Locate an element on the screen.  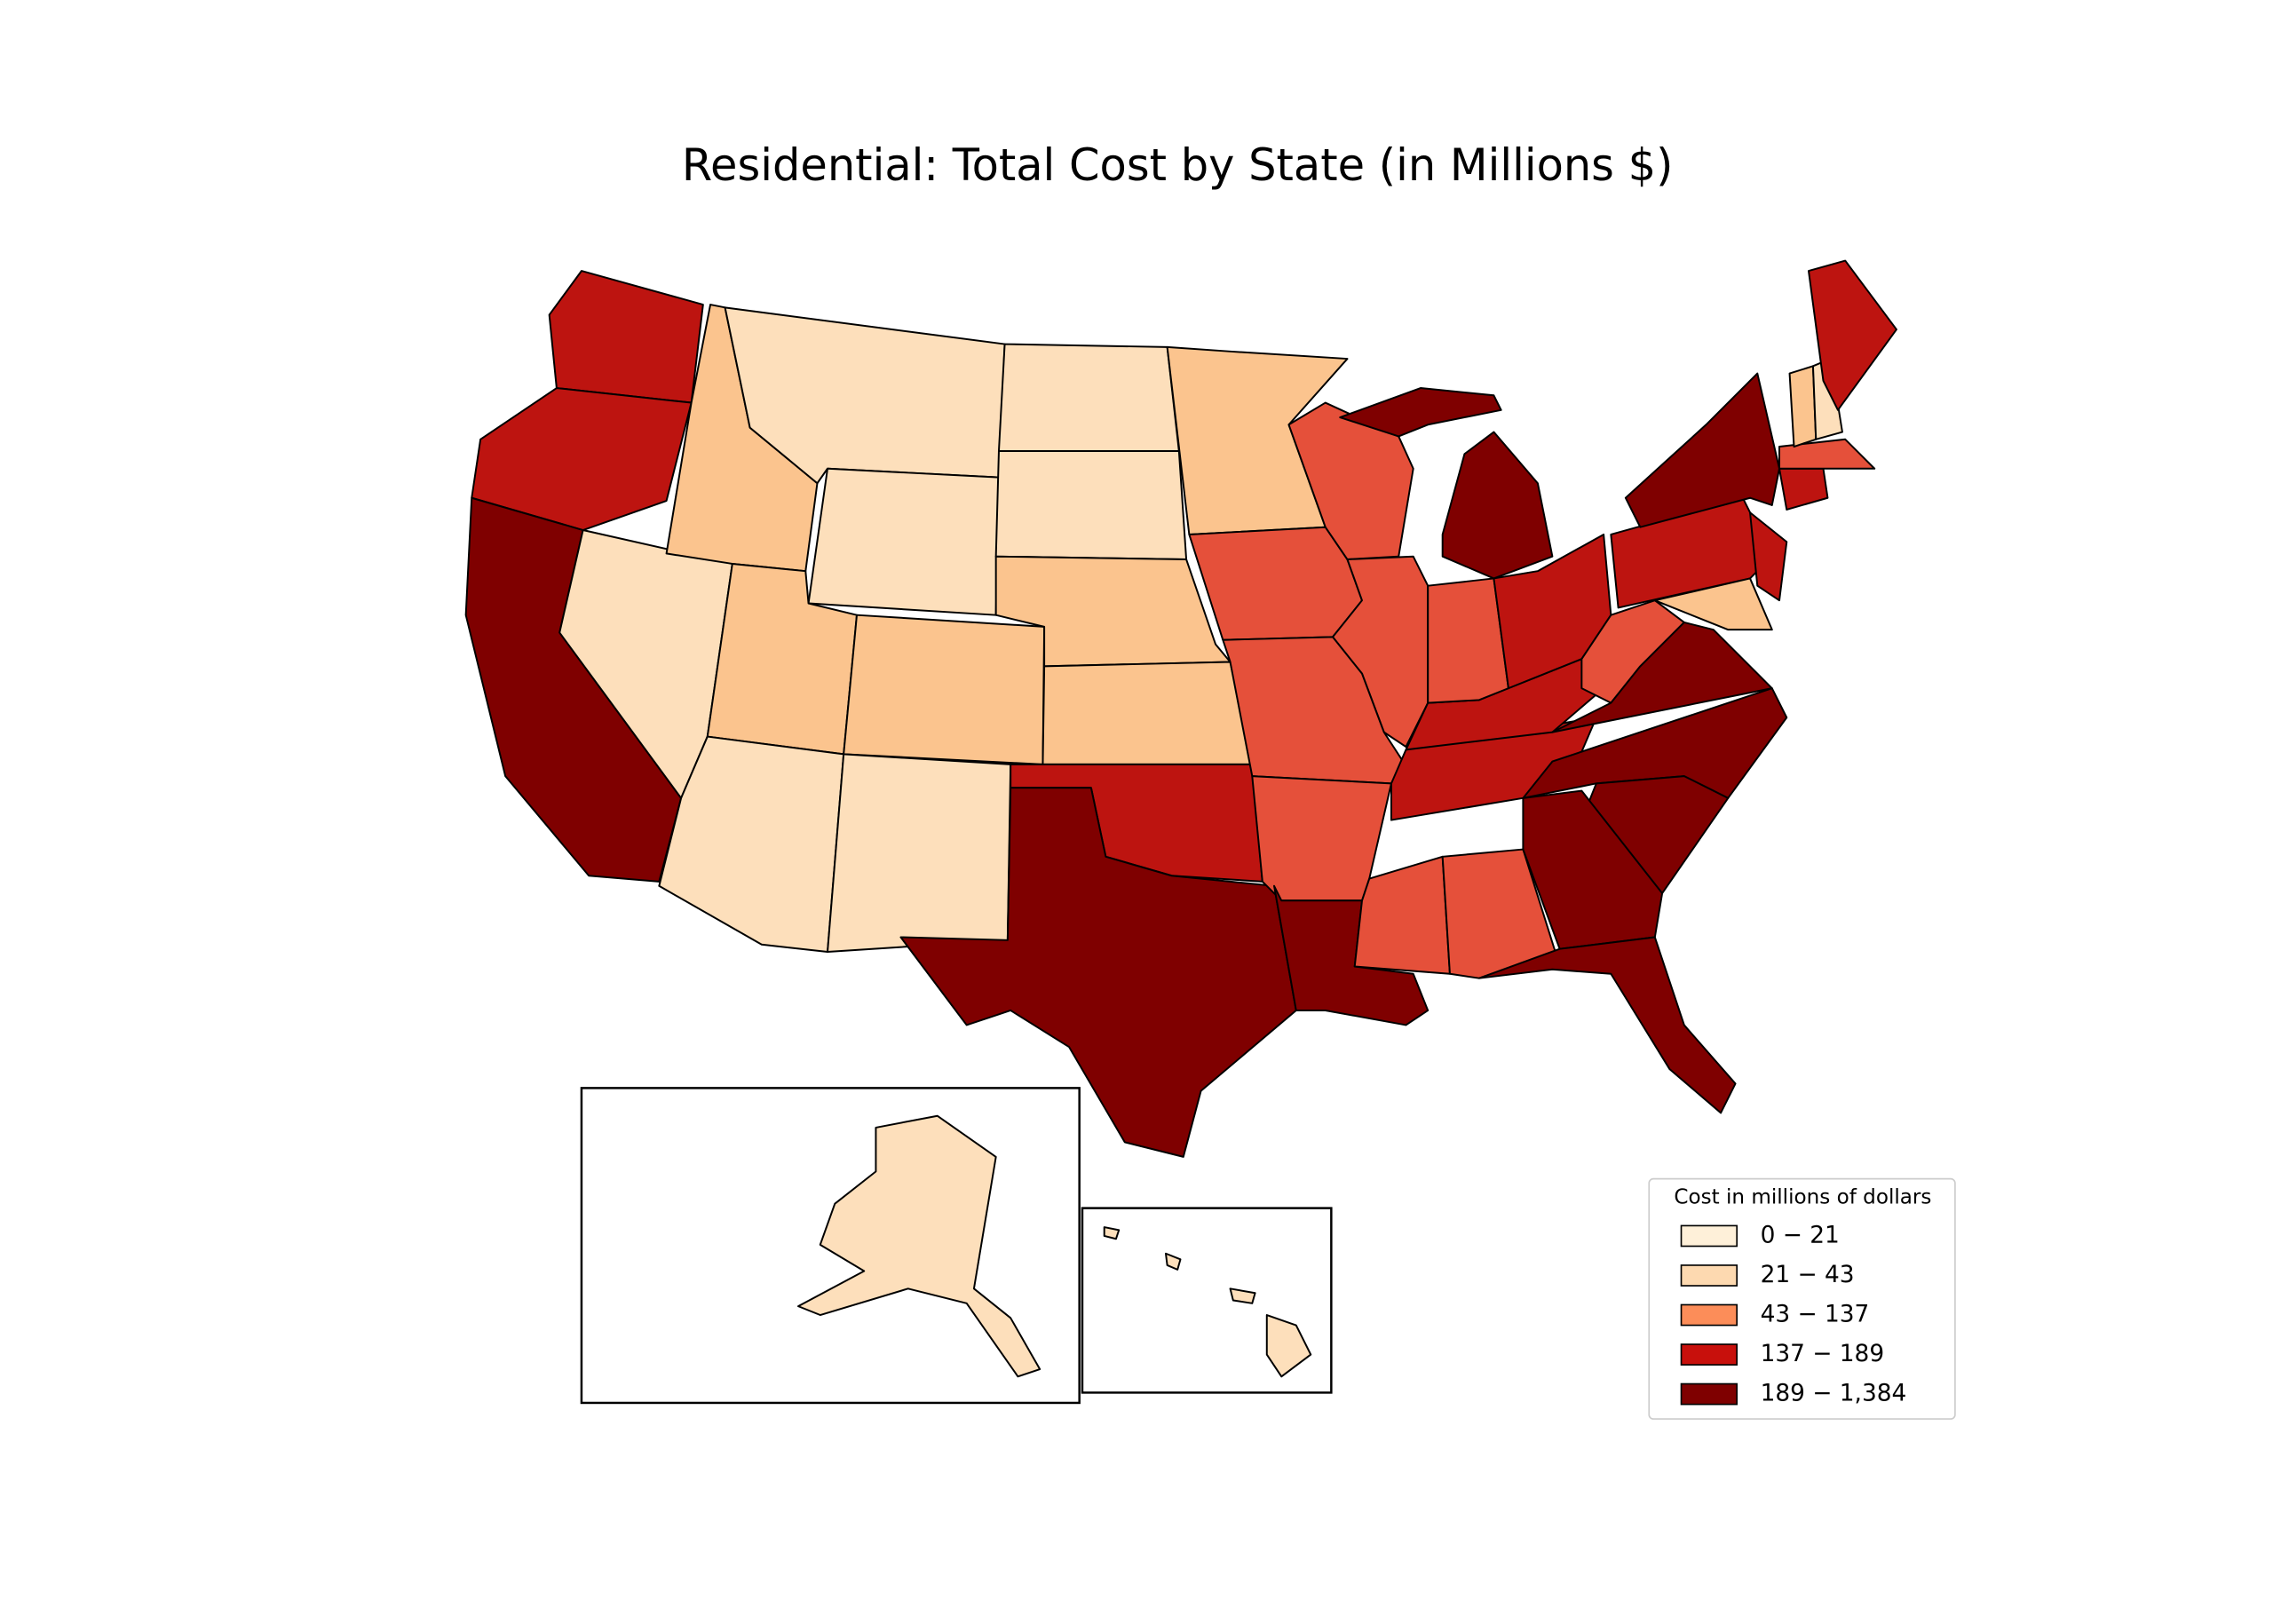
legend-label: 43 − 137 is located at coordinates (1815, 1315).